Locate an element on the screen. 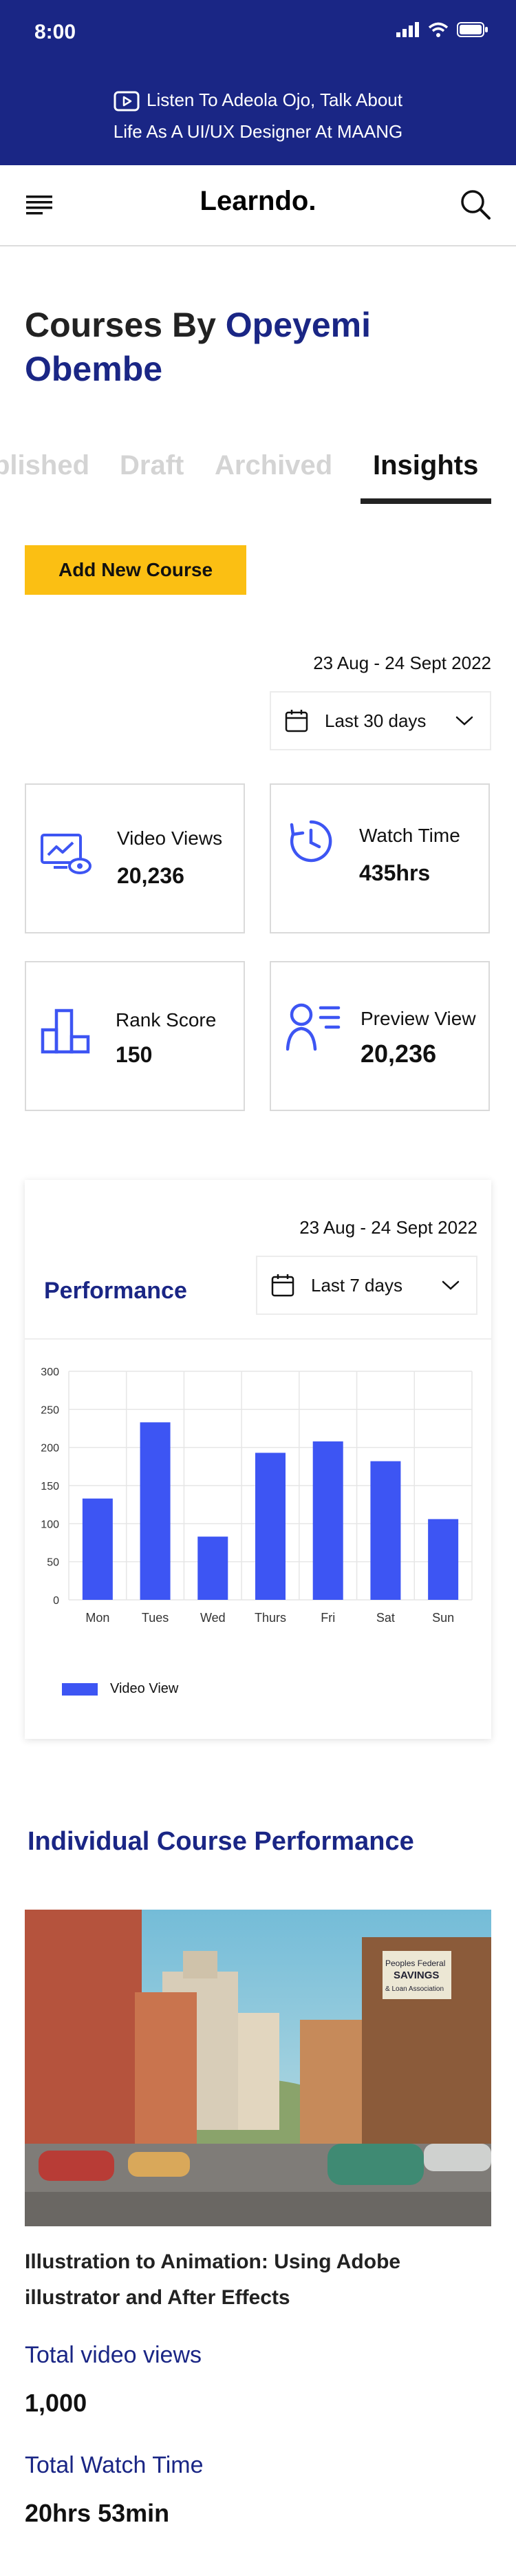 This screenshot has width=516, height=2576. chart-bar-fri is located at coordinates (327, 1520).